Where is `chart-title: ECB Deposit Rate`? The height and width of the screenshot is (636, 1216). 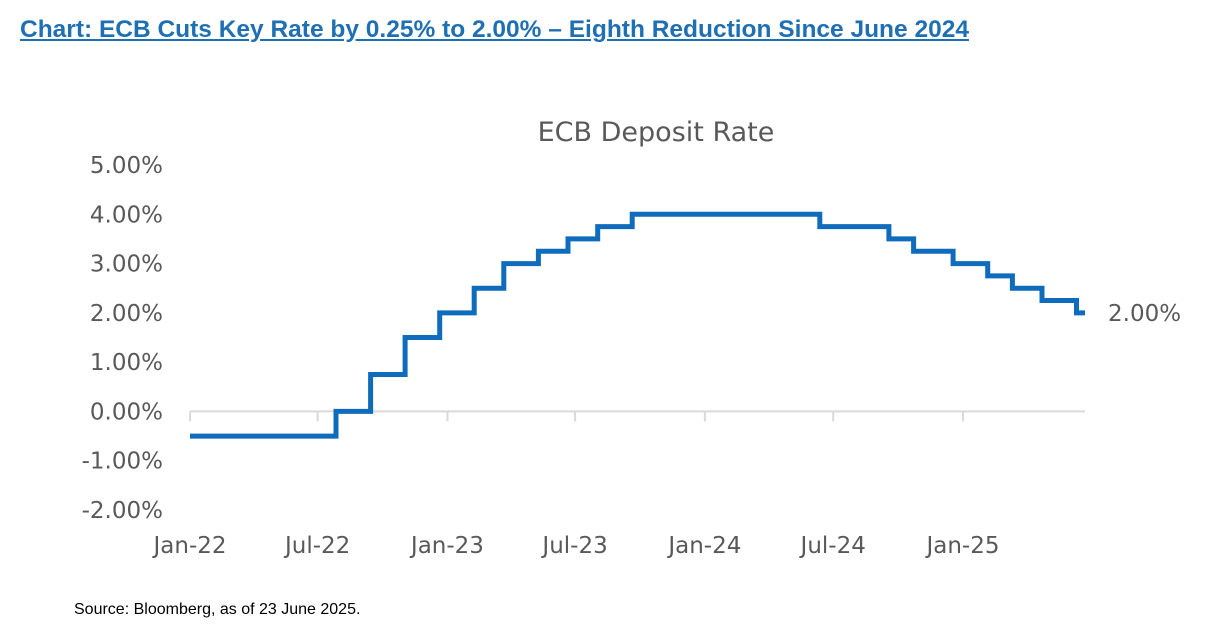 chart-title: ECB Deposit Rate is located at coordinates (656, 132).